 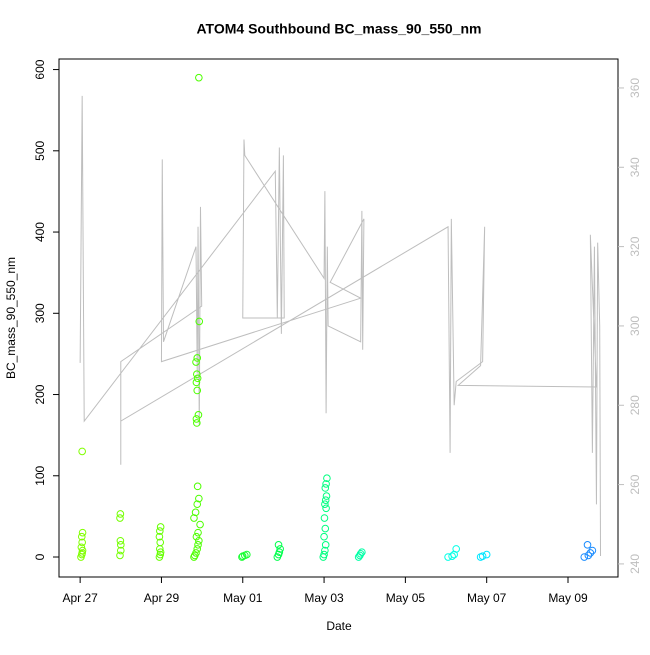 I want to click on y-tick-label: 200, so click(x=40, y=394).